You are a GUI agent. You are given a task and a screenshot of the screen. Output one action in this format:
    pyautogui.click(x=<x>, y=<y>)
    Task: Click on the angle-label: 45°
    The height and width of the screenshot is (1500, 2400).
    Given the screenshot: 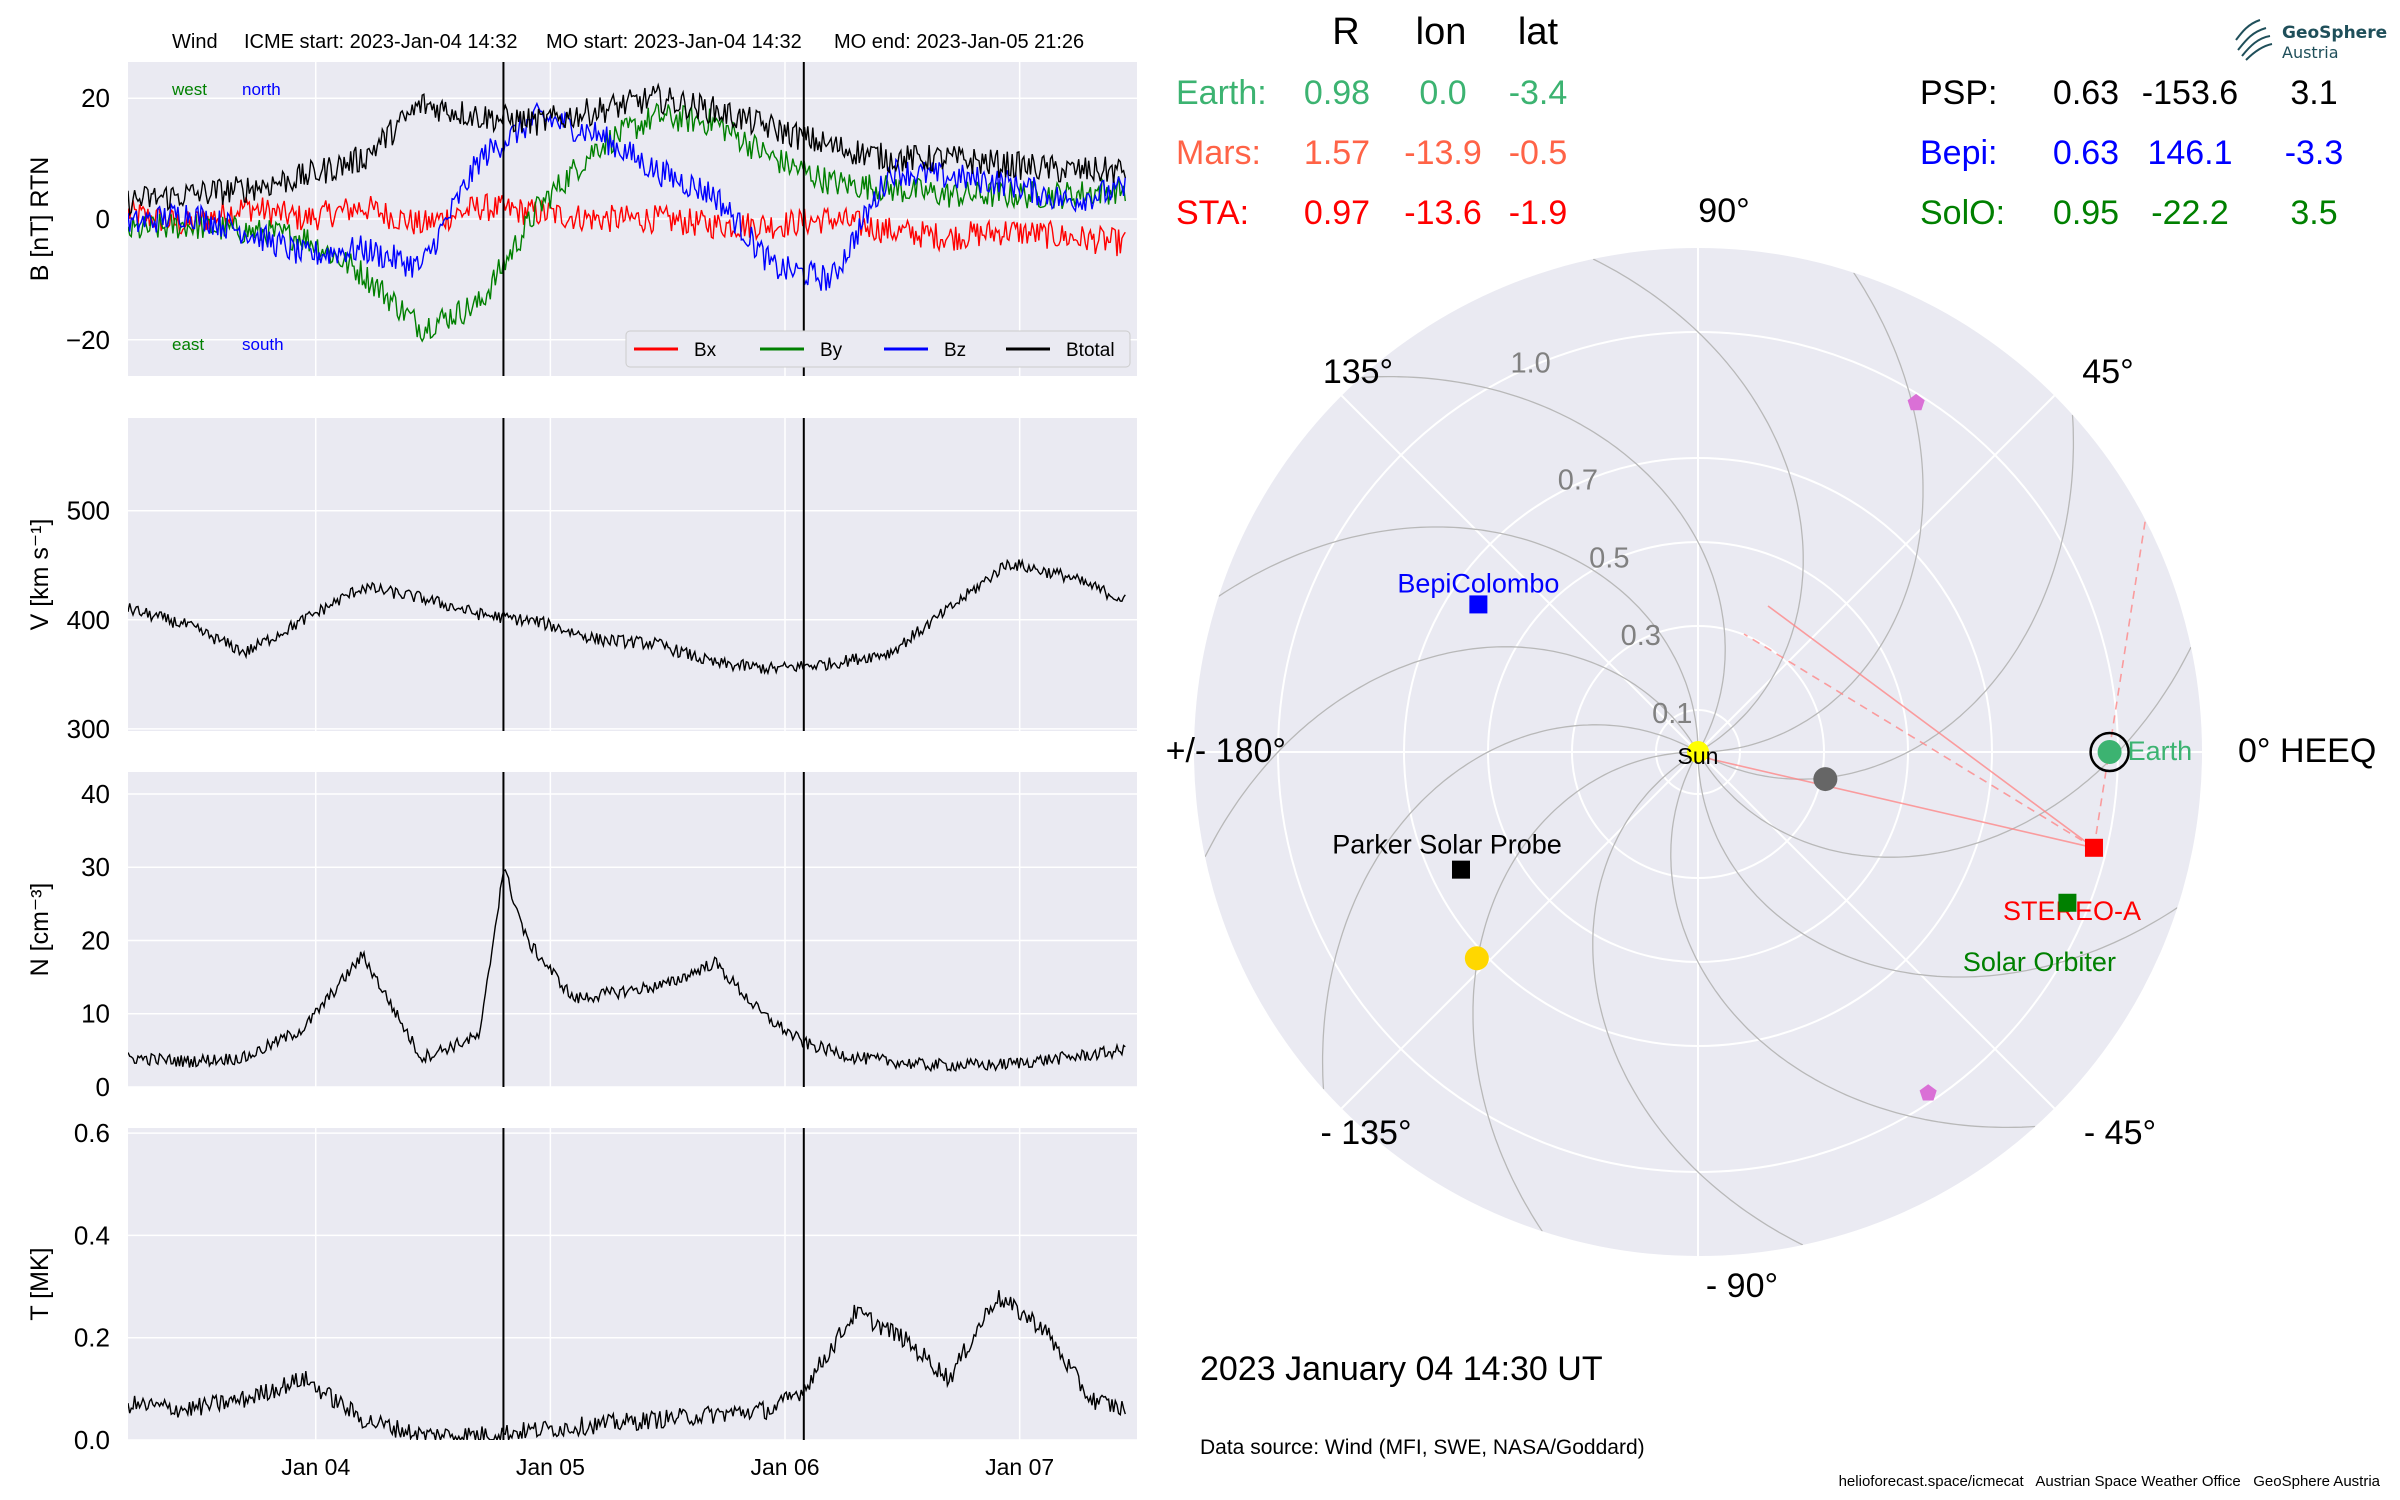 What is the action you would take?
    pyautogui.click(x=2107, y=372)
    